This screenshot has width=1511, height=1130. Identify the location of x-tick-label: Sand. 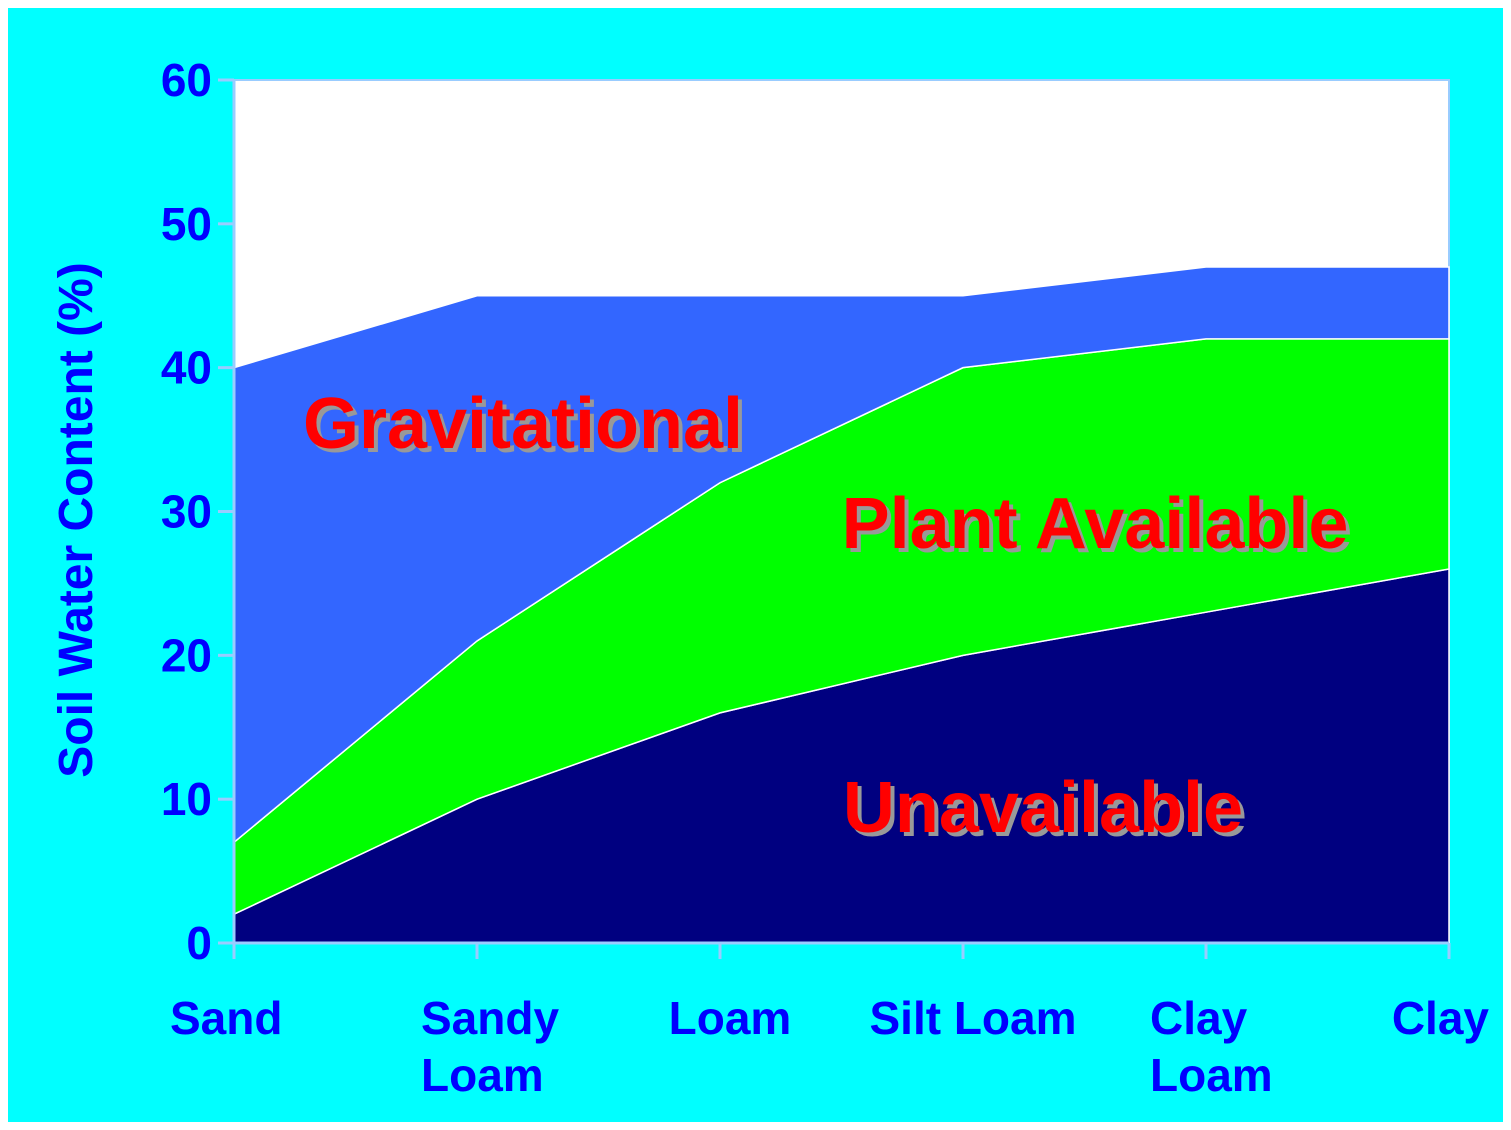
(226, 1018).